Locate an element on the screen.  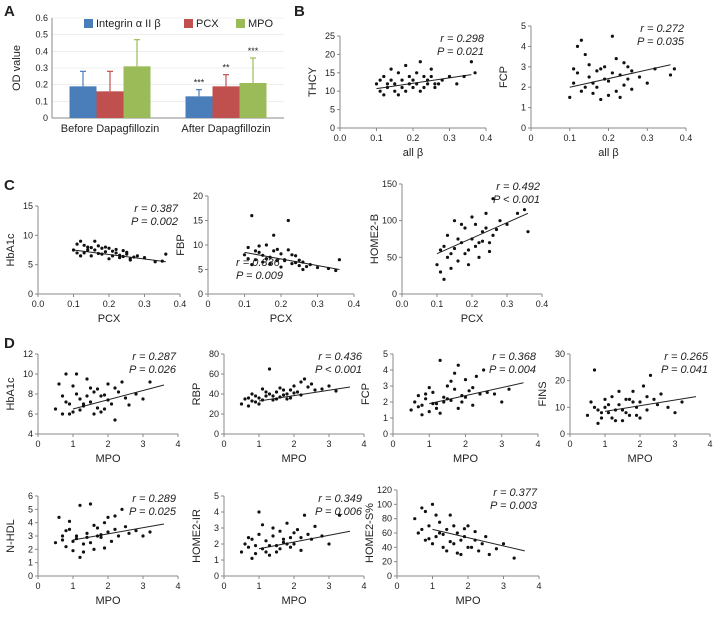
d6-x-tick-label: 0 is located at coordinates (223, 586).